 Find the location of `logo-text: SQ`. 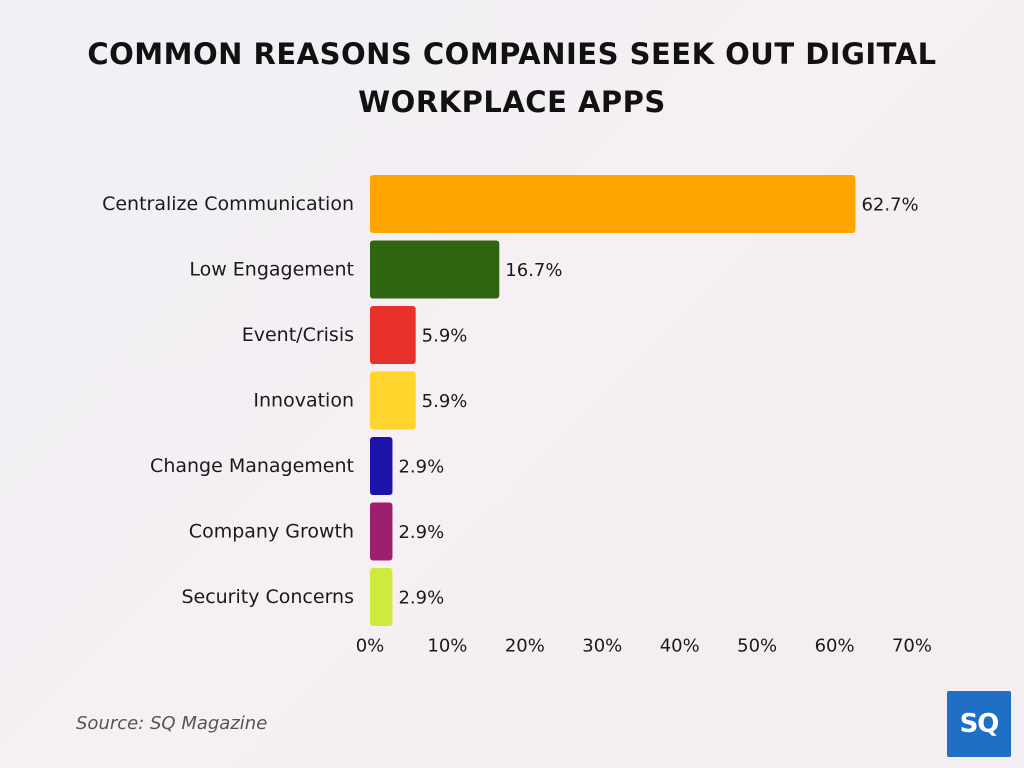

logo-text: SQ is located at coordinates (979, 724).